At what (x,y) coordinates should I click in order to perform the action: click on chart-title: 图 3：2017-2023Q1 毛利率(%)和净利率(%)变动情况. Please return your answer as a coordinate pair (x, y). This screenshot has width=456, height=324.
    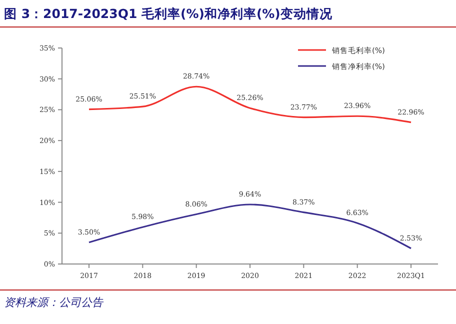
    Looking at the image, I should click on (169, 13).